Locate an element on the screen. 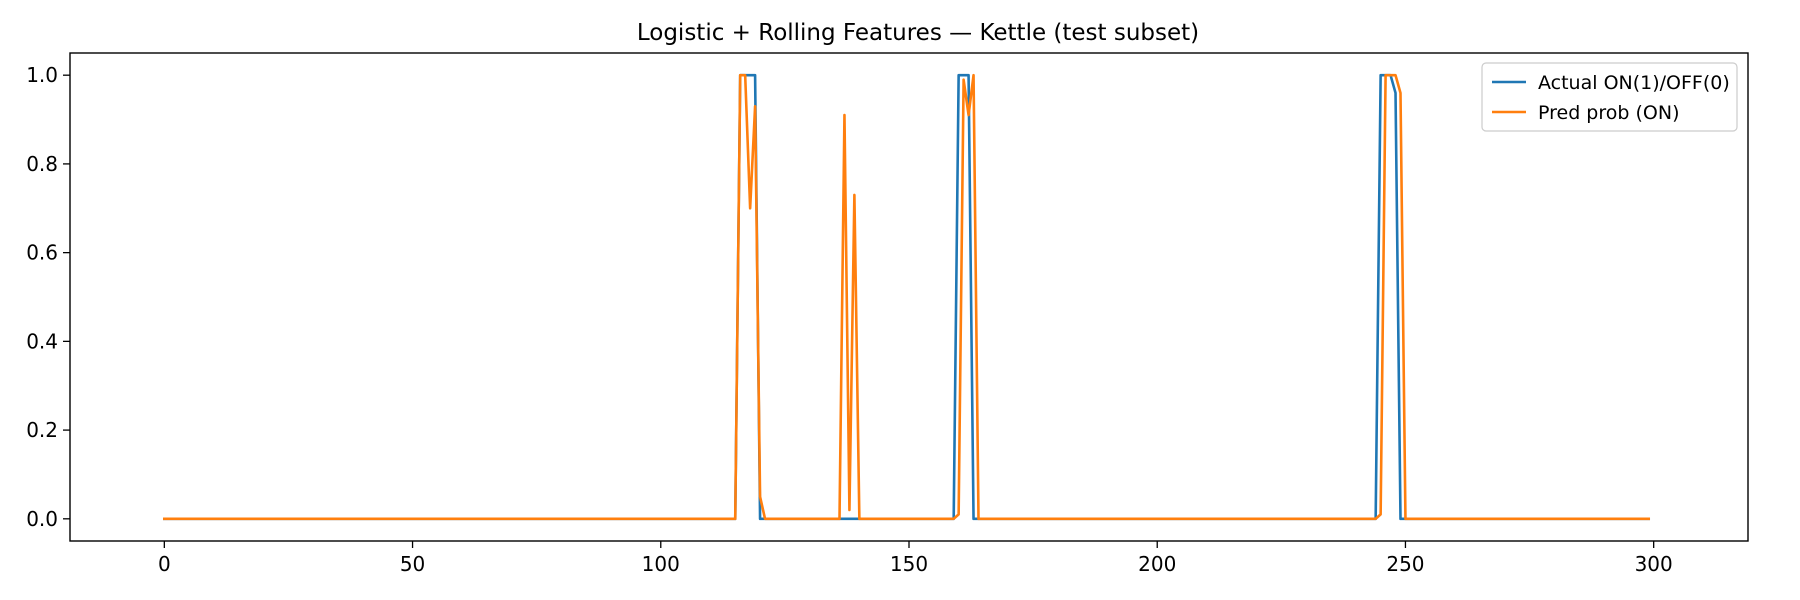  y-tick-label: 0.8 is located at coordinates (42, 164).